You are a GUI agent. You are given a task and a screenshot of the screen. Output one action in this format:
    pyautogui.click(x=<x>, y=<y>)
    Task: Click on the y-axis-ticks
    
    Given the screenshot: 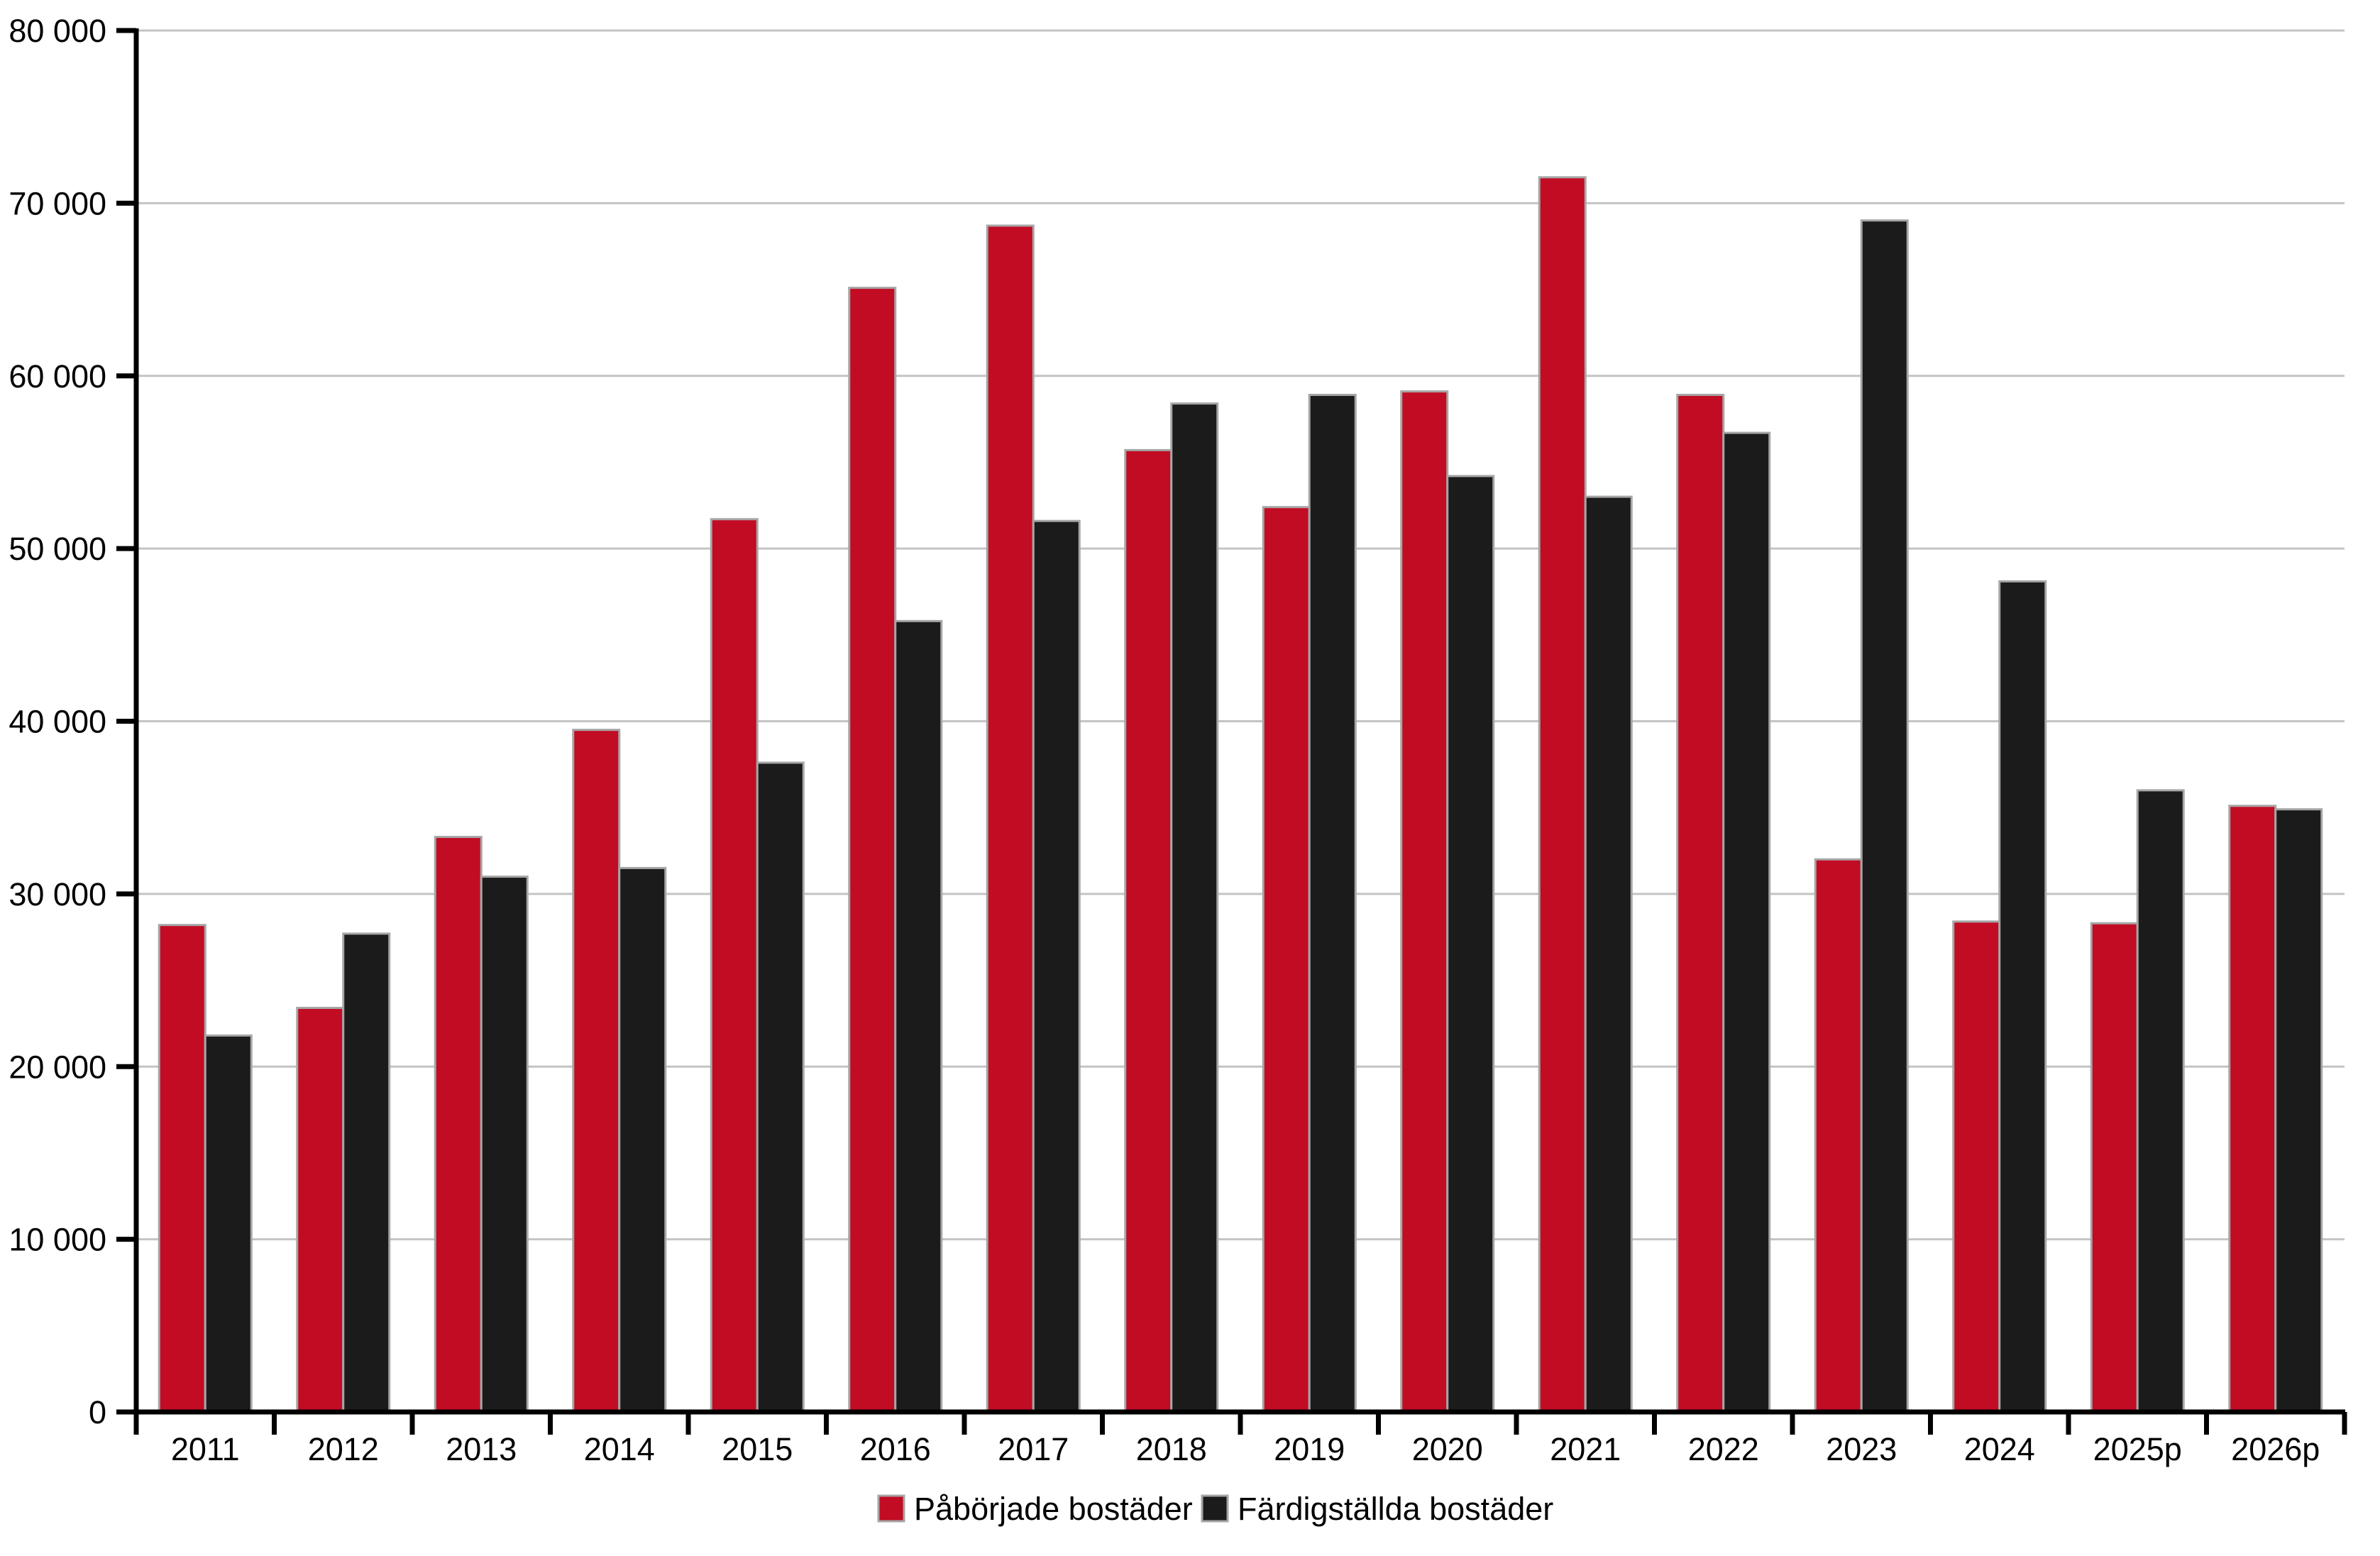 What is the action you would take?
    pyautogui.click(x=126, y=721)
    